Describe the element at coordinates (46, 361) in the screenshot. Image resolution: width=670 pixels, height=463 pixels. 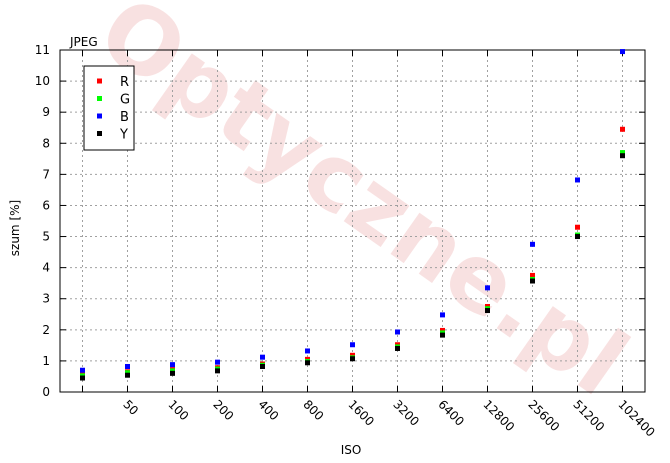
I see `y-tick-label: 1` at that location.